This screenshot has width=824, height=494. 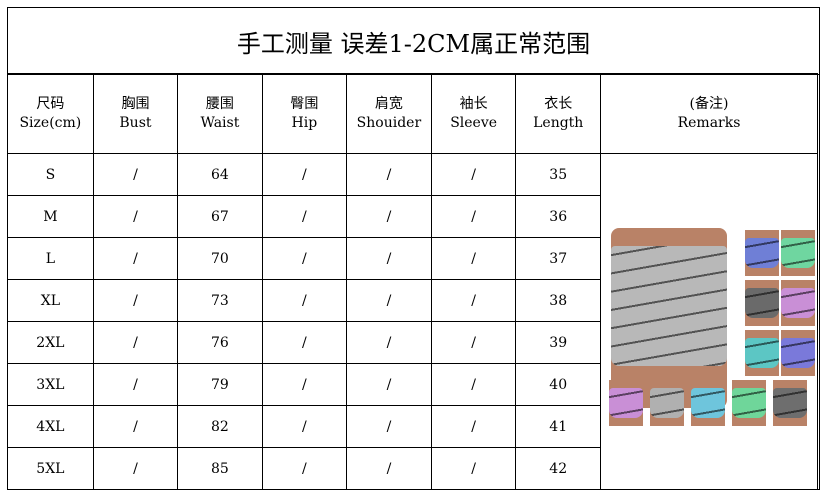 I want to click on product-image-shorts, so click(x=710, y=322).